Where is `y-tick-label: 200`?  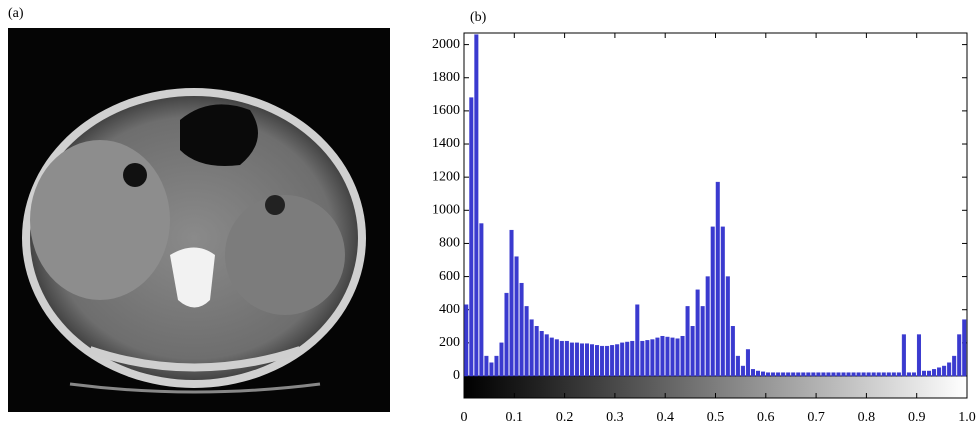
y-tick-label: 200 is located at coordinates (449, 342).